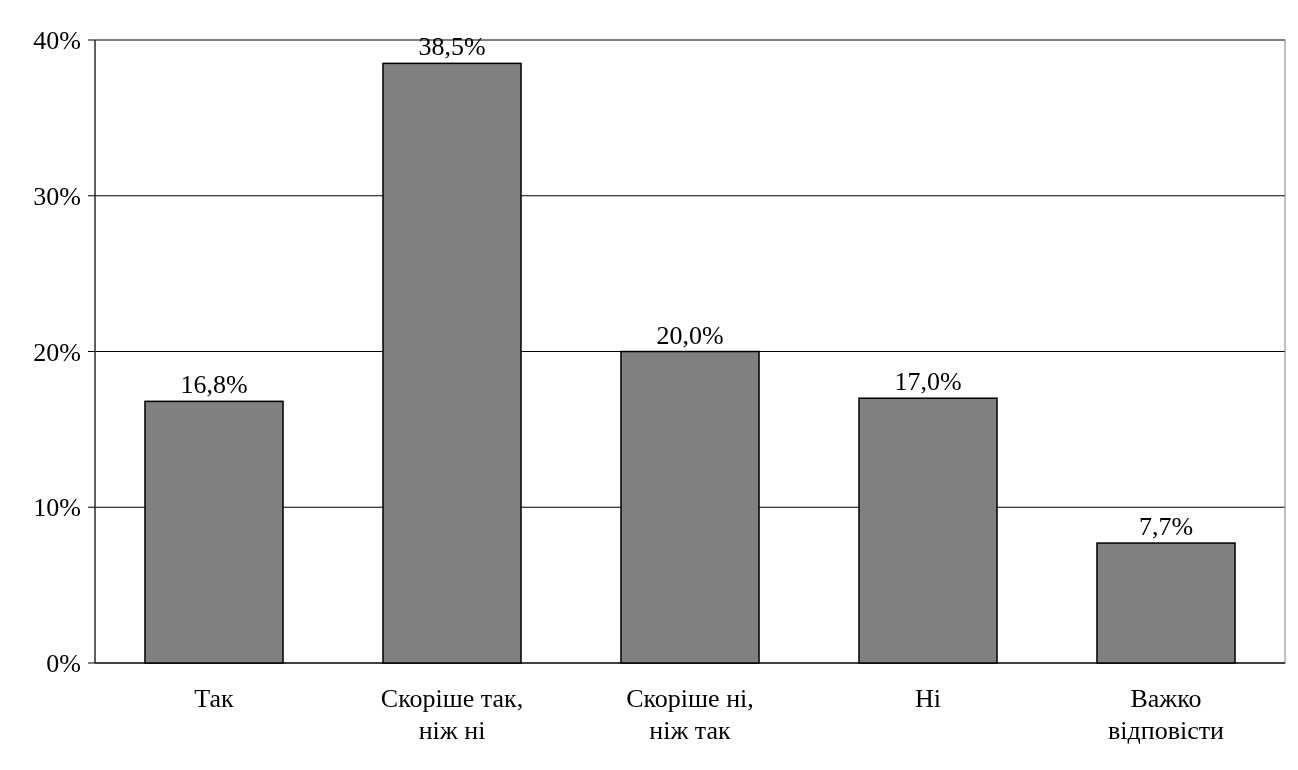 This screenshot has width=1298, height=770. I want to click on data-label: 7,7%, so click(1166, 527).